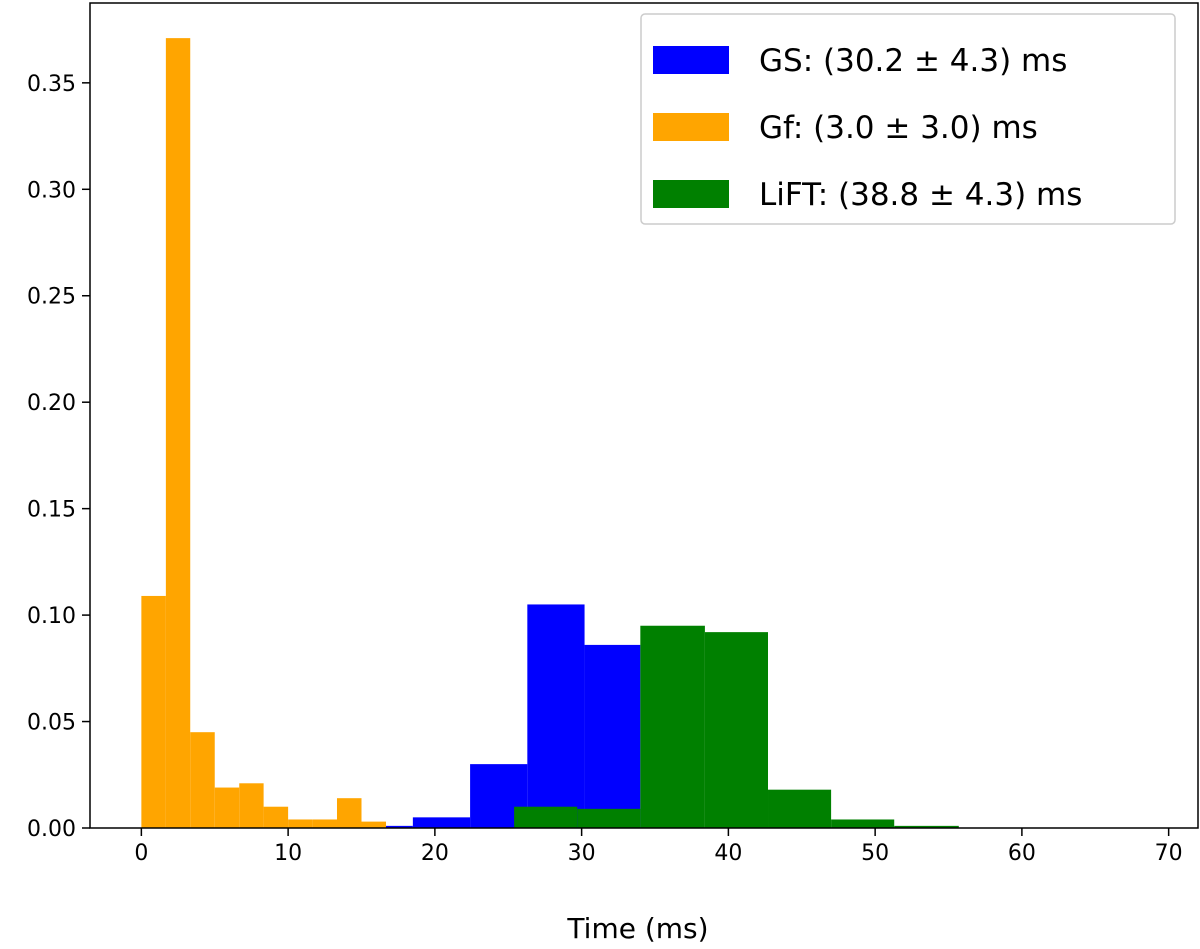  I want to click on legend-label: GS: (30.2 ± 4.3) ms, so click(913, 61).